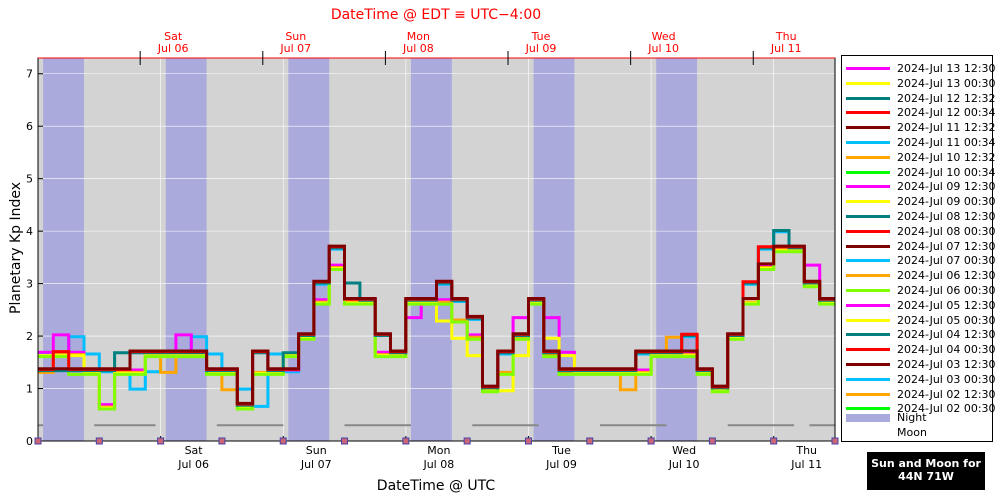 The image size is (1001, 500). Describe the element at coordinates (946, 202) in the screenshot. I see `legend-label: 2024-Jul 09 00:30` at that location.